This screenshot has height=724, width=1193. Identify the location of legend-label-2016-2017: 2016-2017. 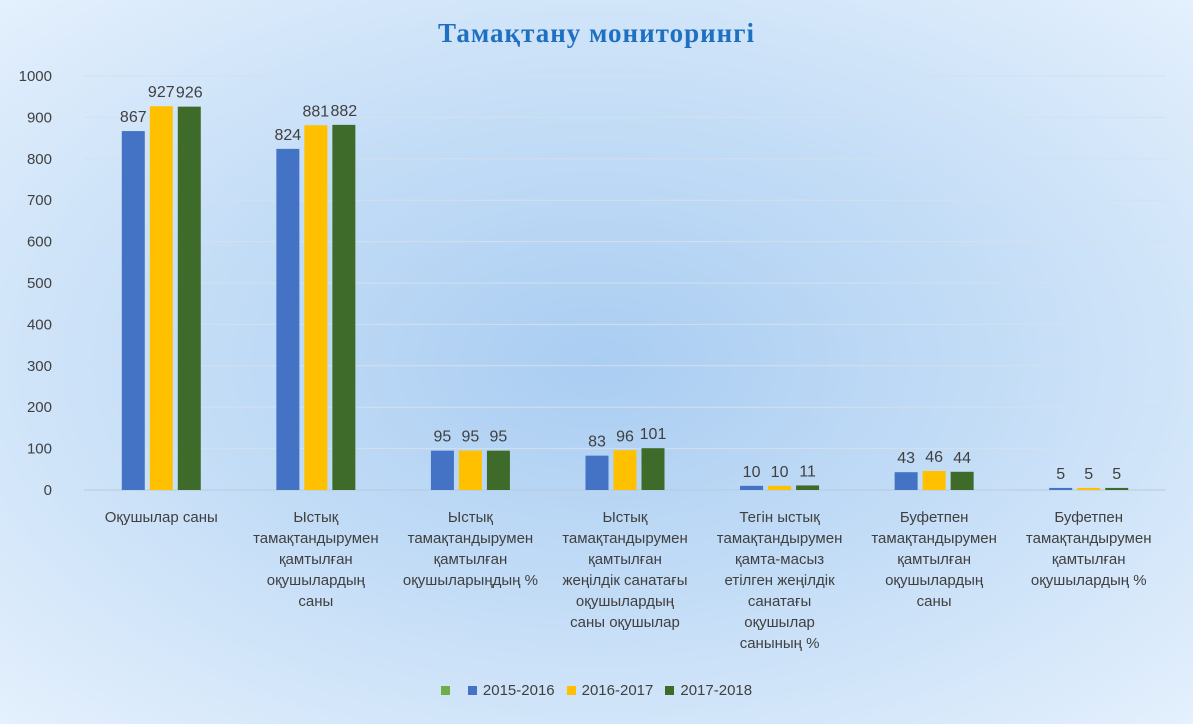
(617, 690).